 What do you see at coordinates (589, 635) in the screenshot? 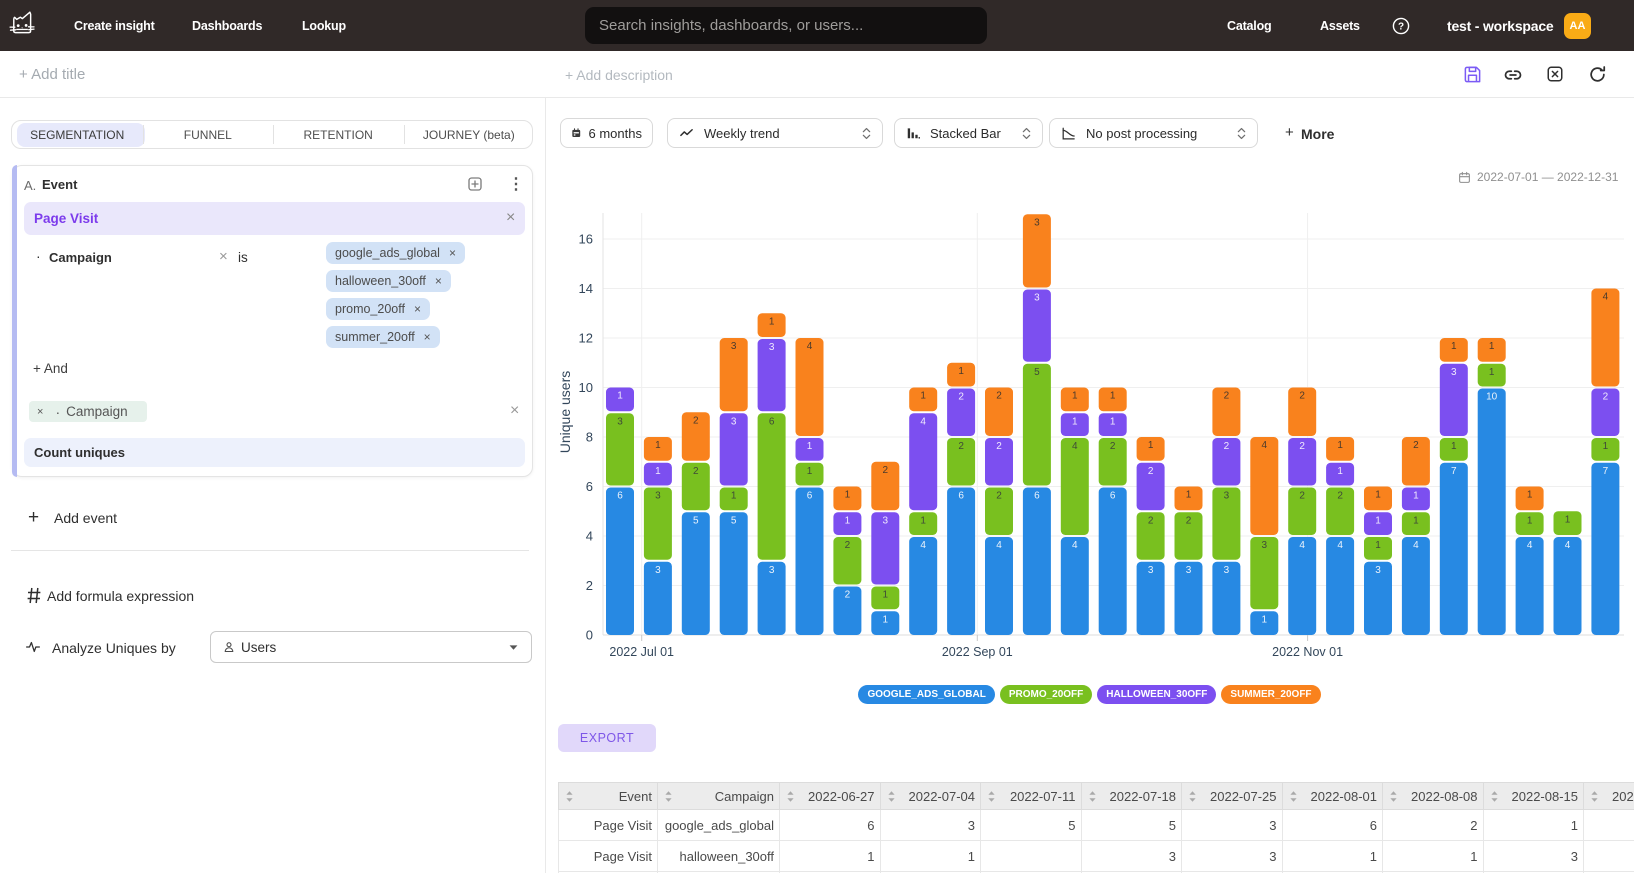
I see `svg-text: 0` at bounding box center [589, 635].